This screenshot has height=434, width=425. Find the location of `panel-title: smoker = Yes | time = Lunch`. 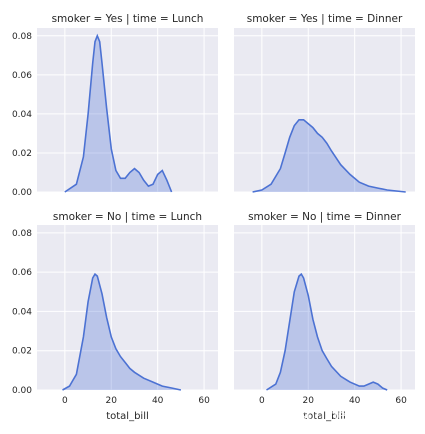

panel-title: smoker = Yes | time = Lunch is located at coordinates (128, 19).